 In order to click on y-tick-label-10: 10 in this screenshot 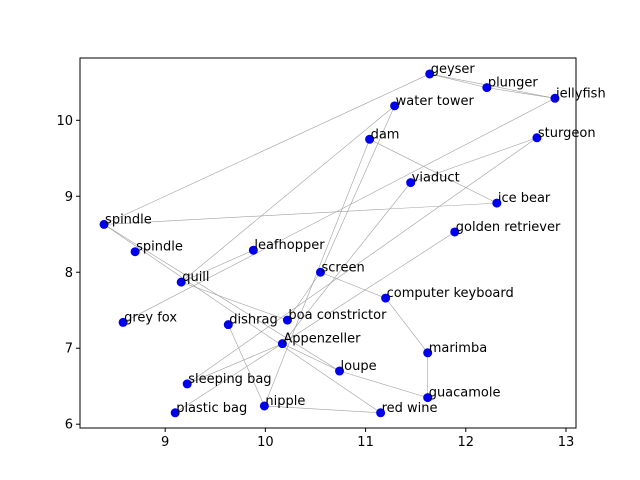, I will do `click(64, 121)`.